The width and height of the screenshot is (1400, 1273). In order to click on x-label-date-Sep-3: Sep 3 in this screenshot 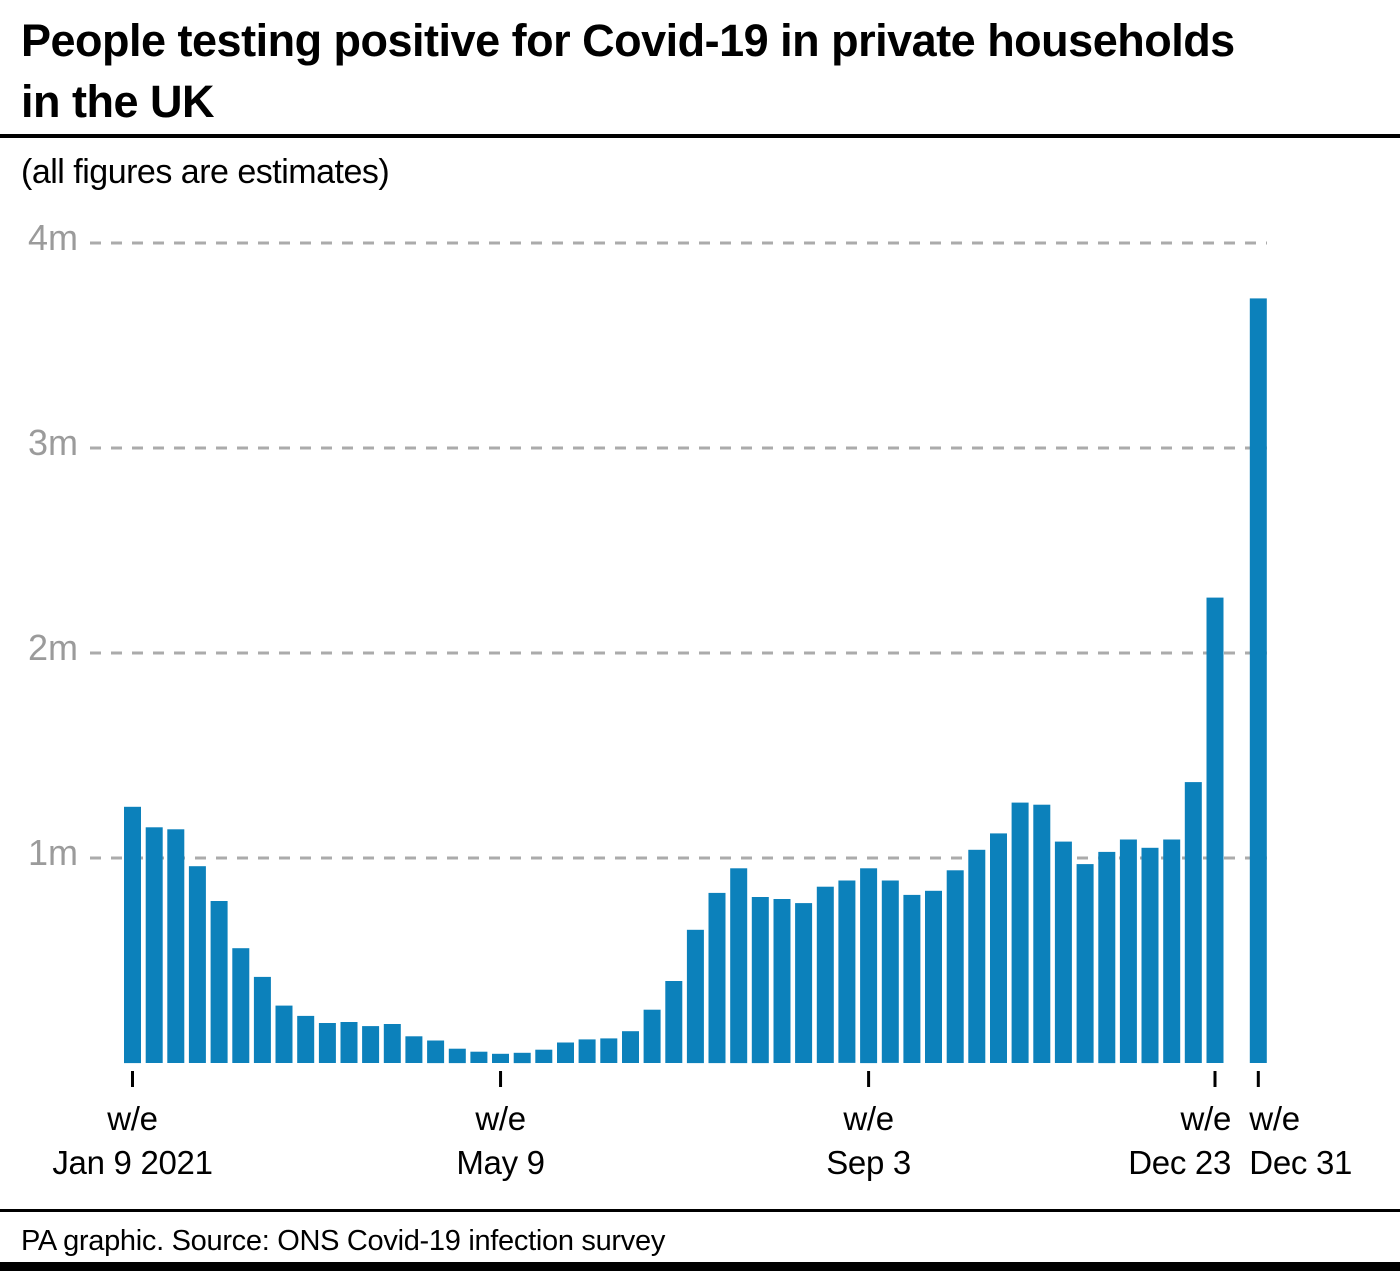, I will do `click(868, 1162)`.